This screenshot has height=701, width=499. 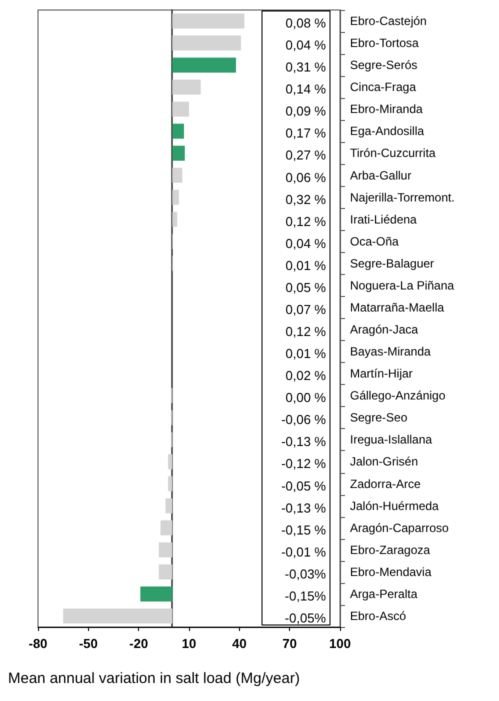 What do you see at coordinates (306, 23) in the screenshot?
I see `annotation: 0,08 %` at bounding box center [306, 23].